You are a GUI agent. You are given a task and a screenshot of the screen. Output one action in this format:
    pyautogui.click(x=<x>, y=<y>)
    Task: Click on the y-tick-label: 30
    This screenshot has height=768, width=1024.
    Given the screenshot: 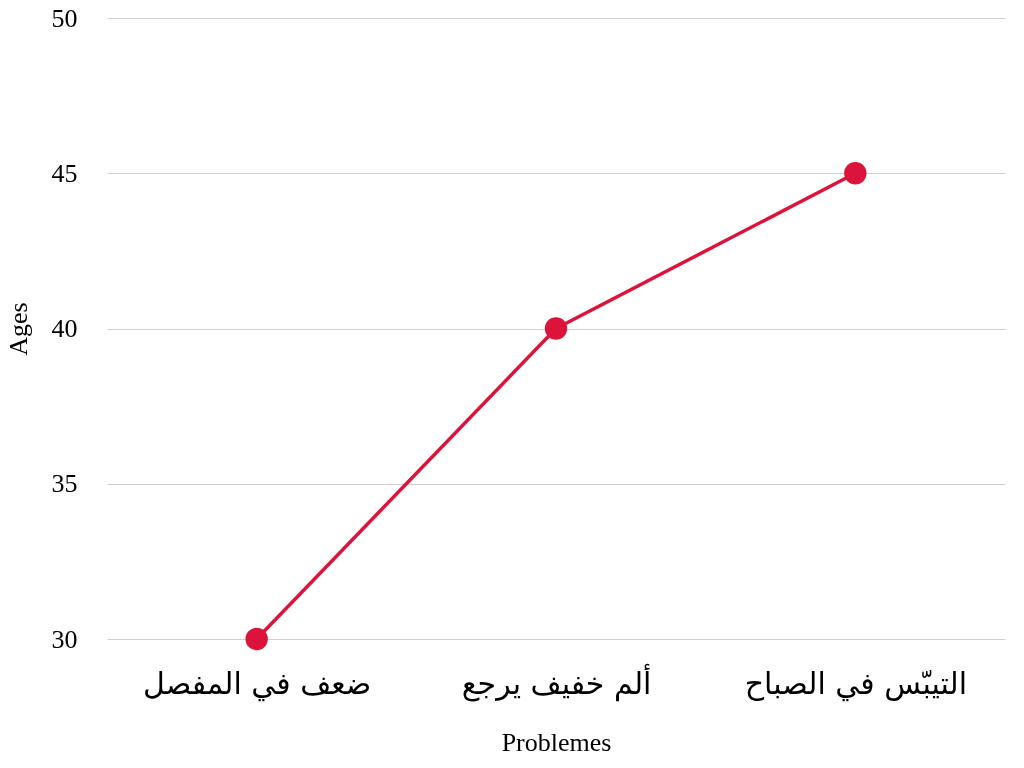 What is the action you would take?
    pyautogui.click(x=64, y=639)
    